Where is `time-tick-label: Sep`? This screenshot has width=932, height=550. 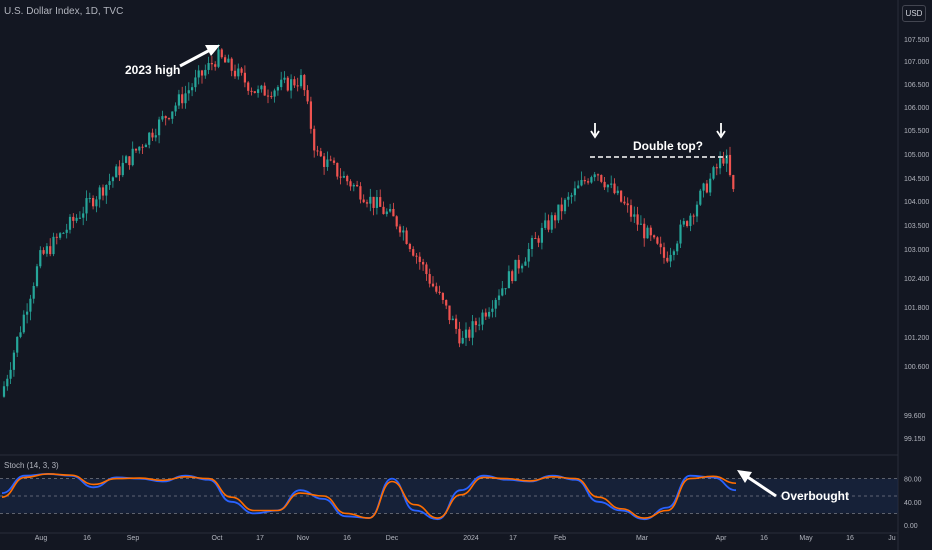
time-tick-label: Sep is located at coordinates (133, 538).